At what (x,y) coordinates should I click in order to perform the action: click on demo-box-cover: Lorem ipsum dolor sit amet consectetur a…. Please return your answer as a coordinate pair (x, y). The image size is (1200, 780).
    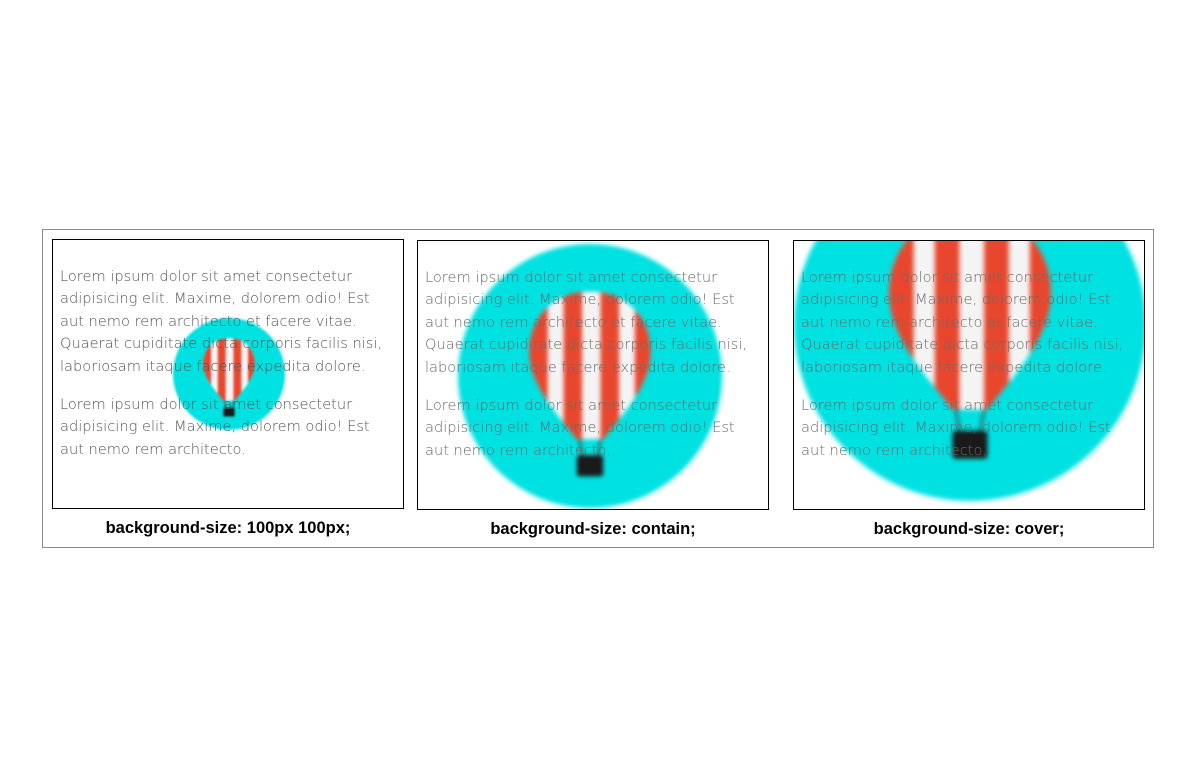
    Looking at the image, I should click on (969, 375).